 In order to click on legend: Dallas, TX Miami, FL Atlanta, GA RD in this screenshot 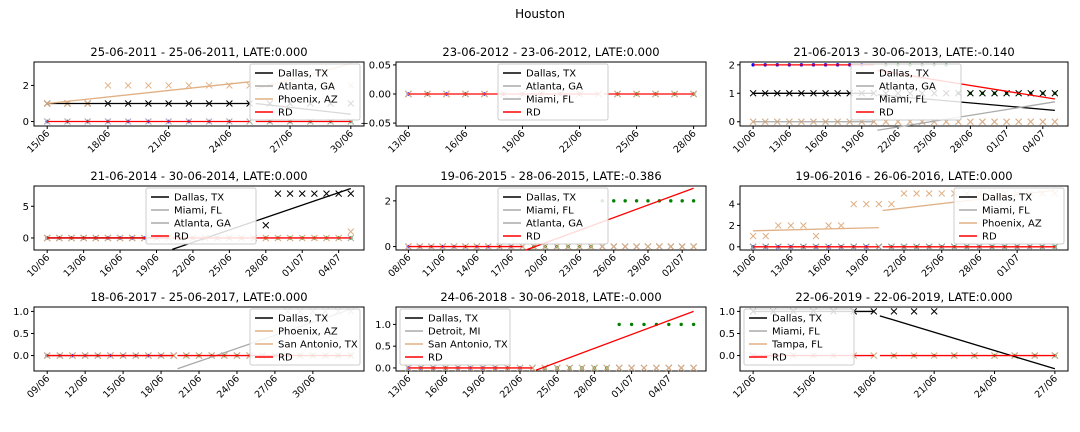, I will do `click(553, 216)`.